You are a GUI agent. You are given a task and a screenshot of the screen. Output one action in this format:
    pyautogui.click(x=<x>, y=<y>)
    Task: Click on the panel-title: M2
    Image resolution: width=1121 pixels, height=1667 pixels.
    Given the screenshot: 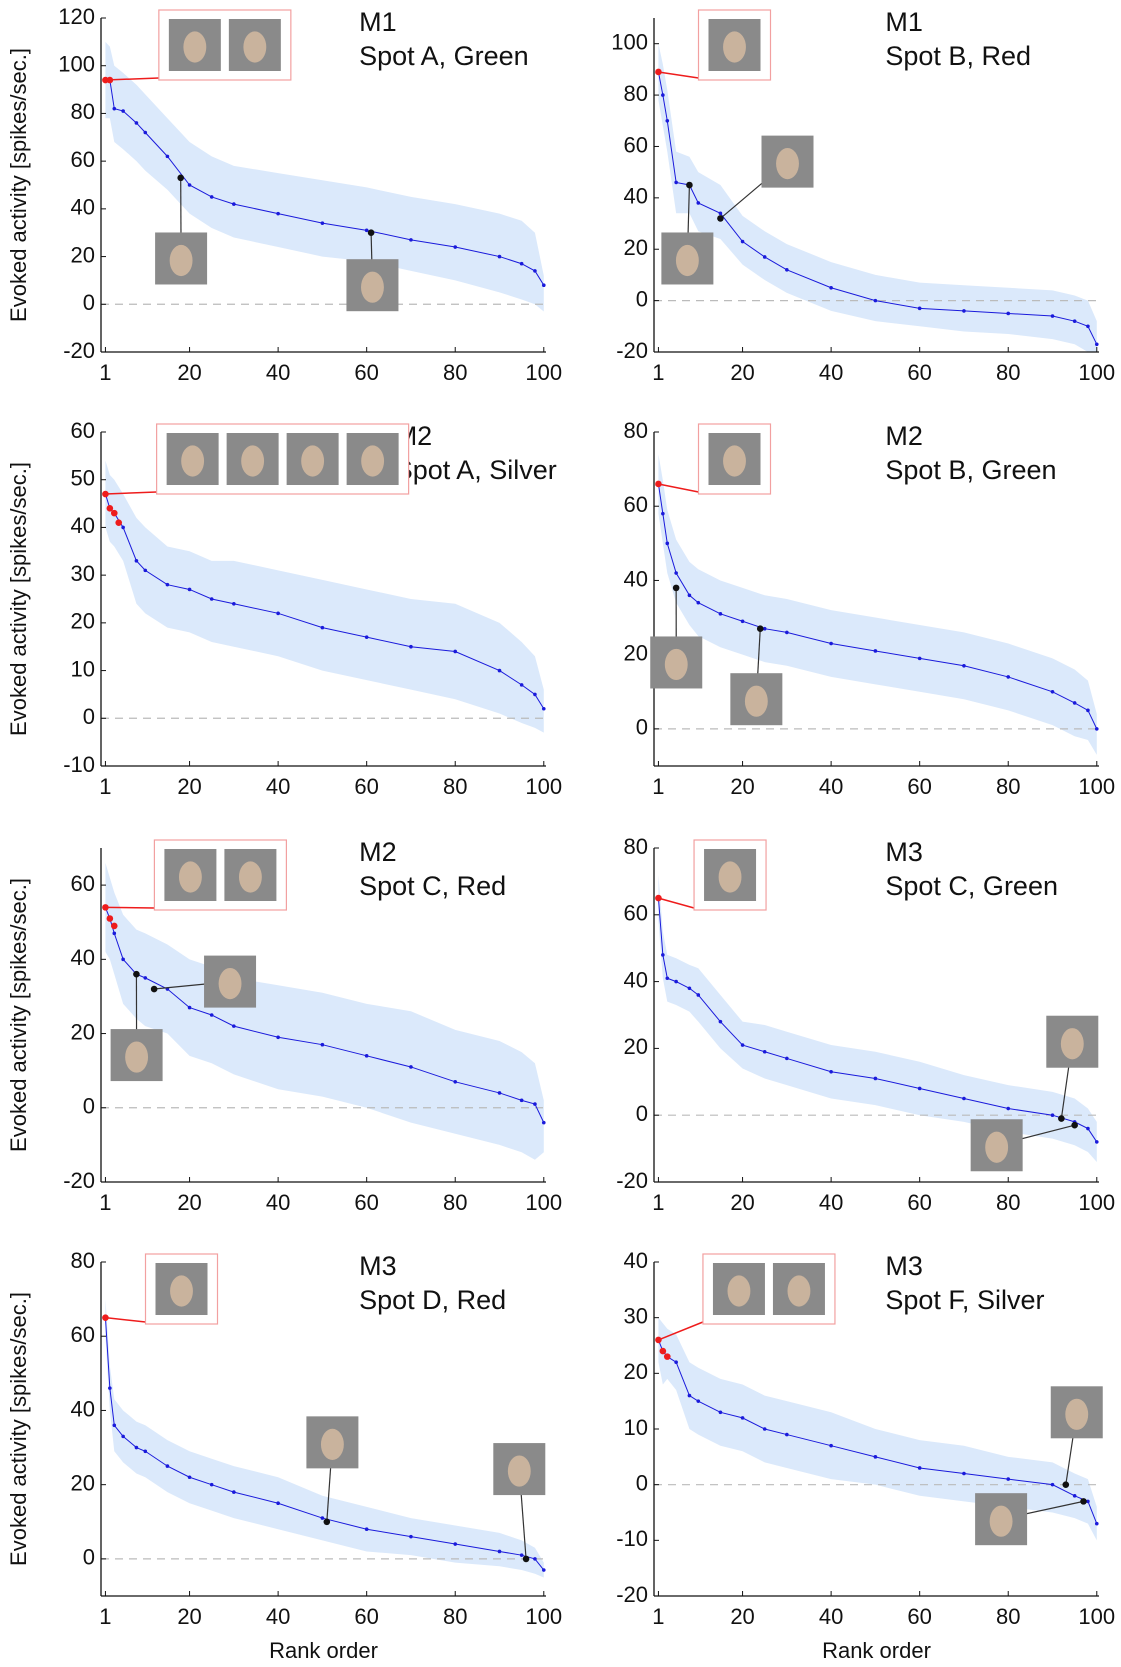 What is the action you would take?
    pyautogui.click(x=904, y=436)
    